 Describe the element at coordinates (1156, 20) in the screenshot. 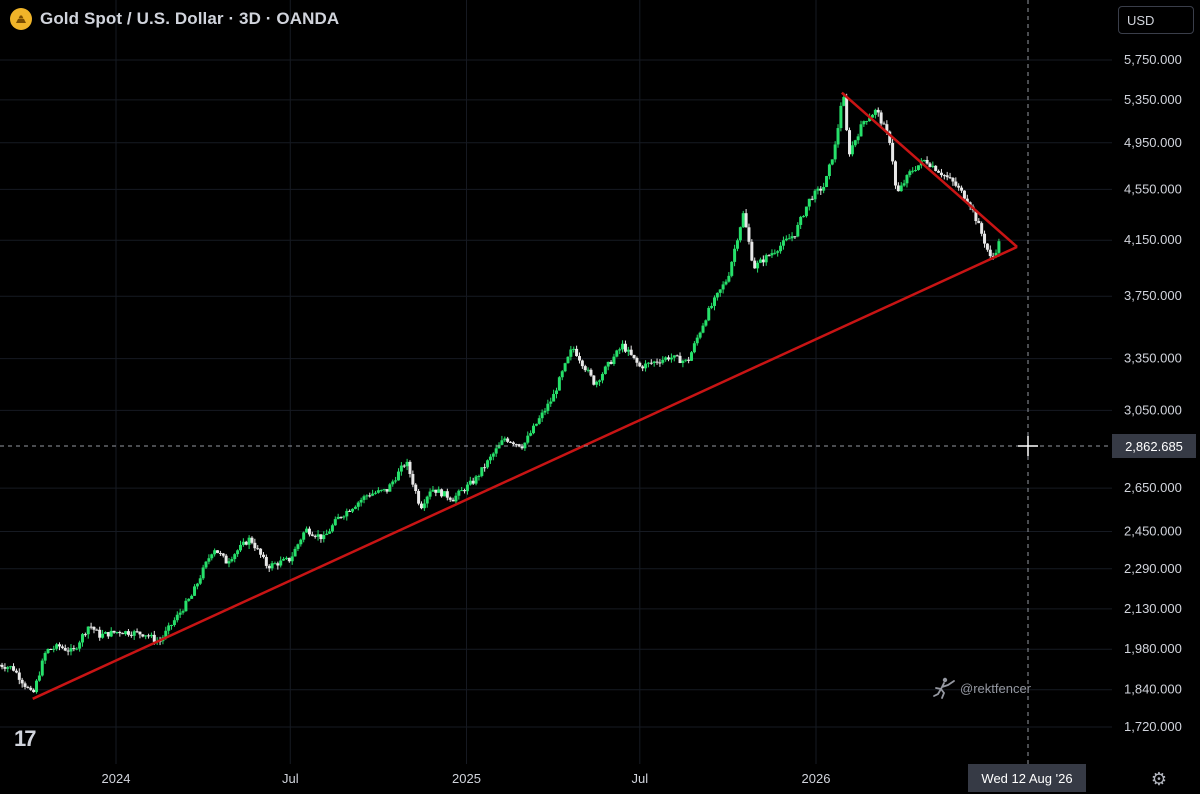

I see `currency-selector: USD` at that location.